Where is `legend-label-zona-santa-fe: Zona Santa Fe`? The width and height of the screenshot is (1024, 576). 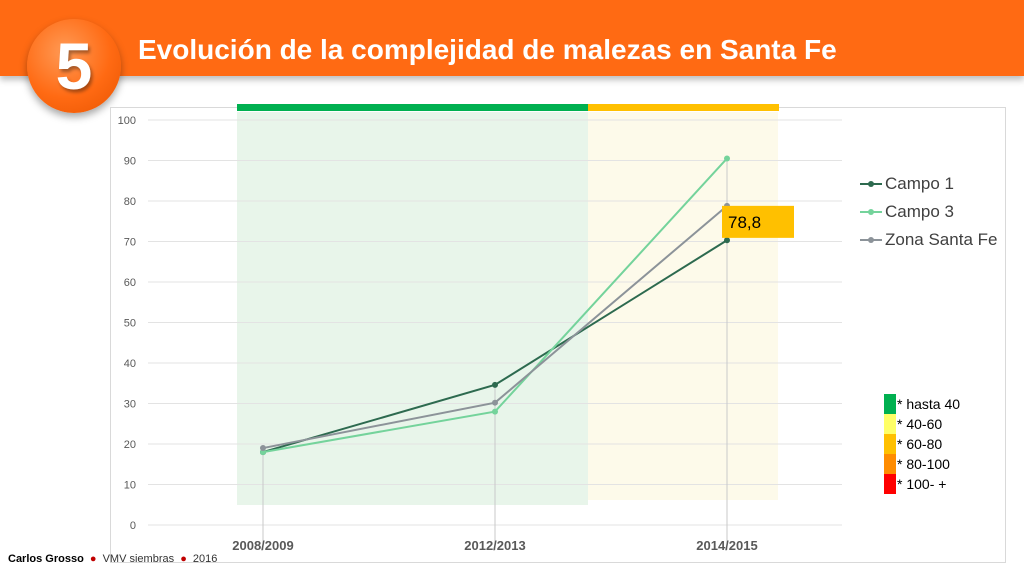
legend-label-zona-santa-fe: Zona Santa Fe is located at coordinates (941, 239).